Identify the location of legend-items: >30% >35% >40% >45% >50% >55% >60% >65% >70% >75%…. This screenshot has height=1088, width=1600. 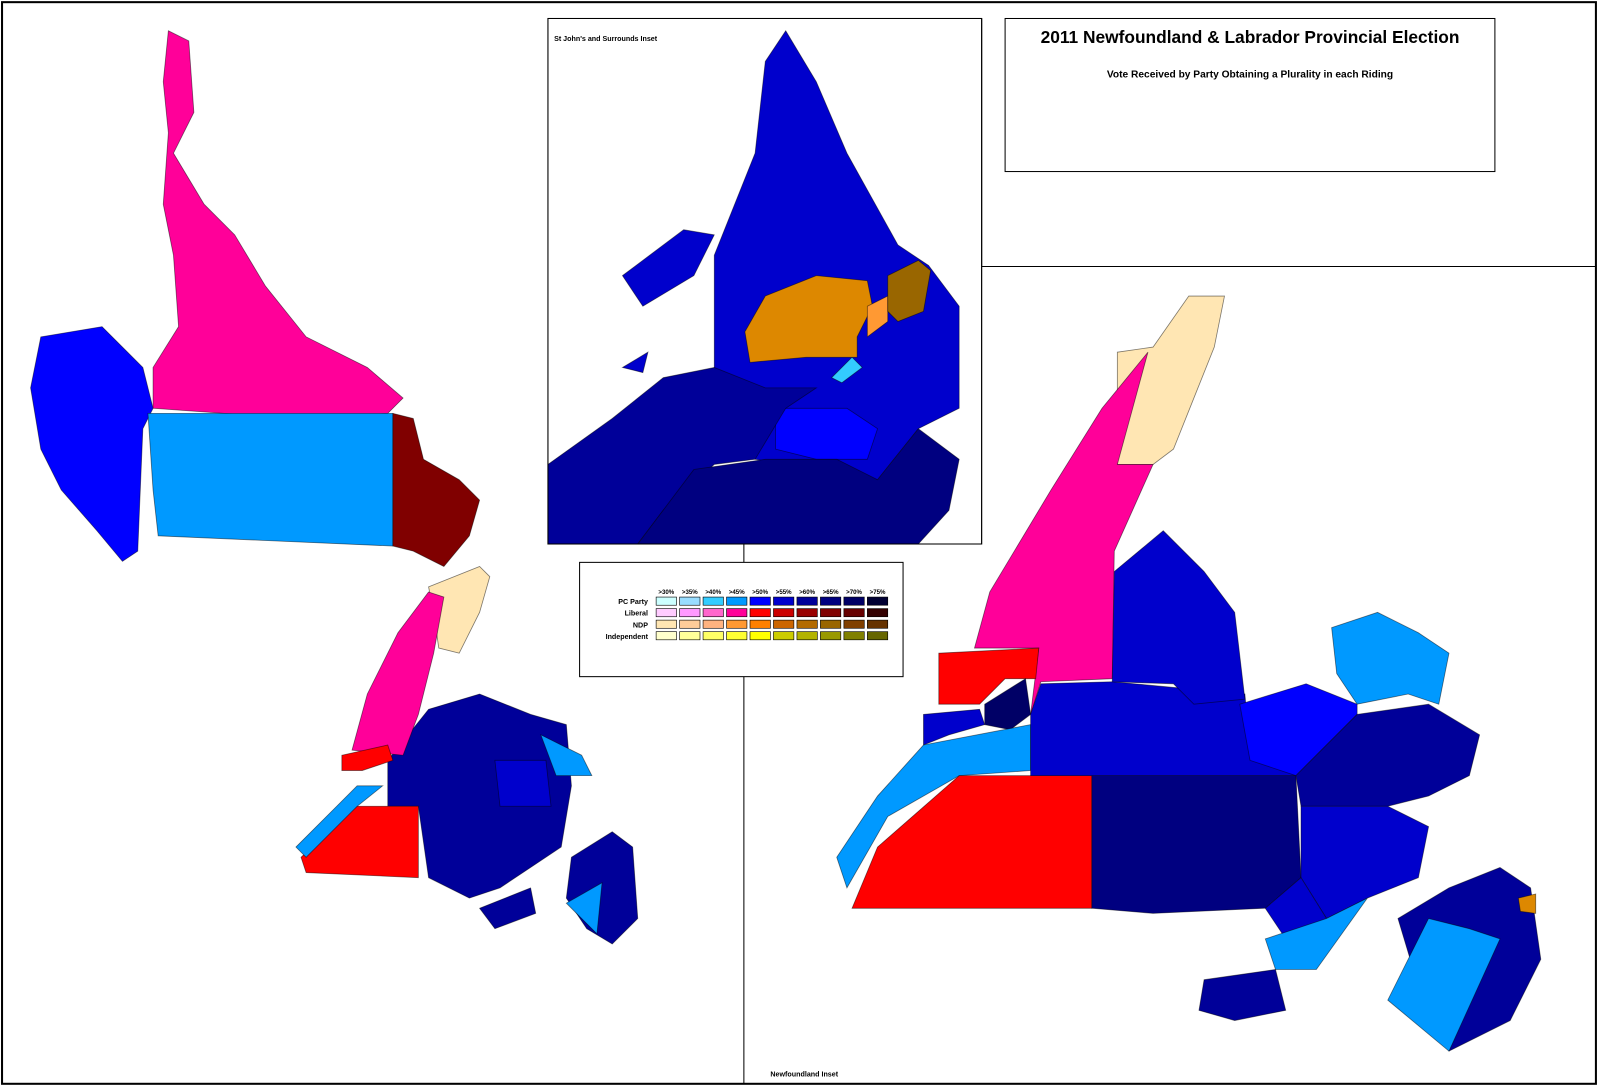
(747, 615).